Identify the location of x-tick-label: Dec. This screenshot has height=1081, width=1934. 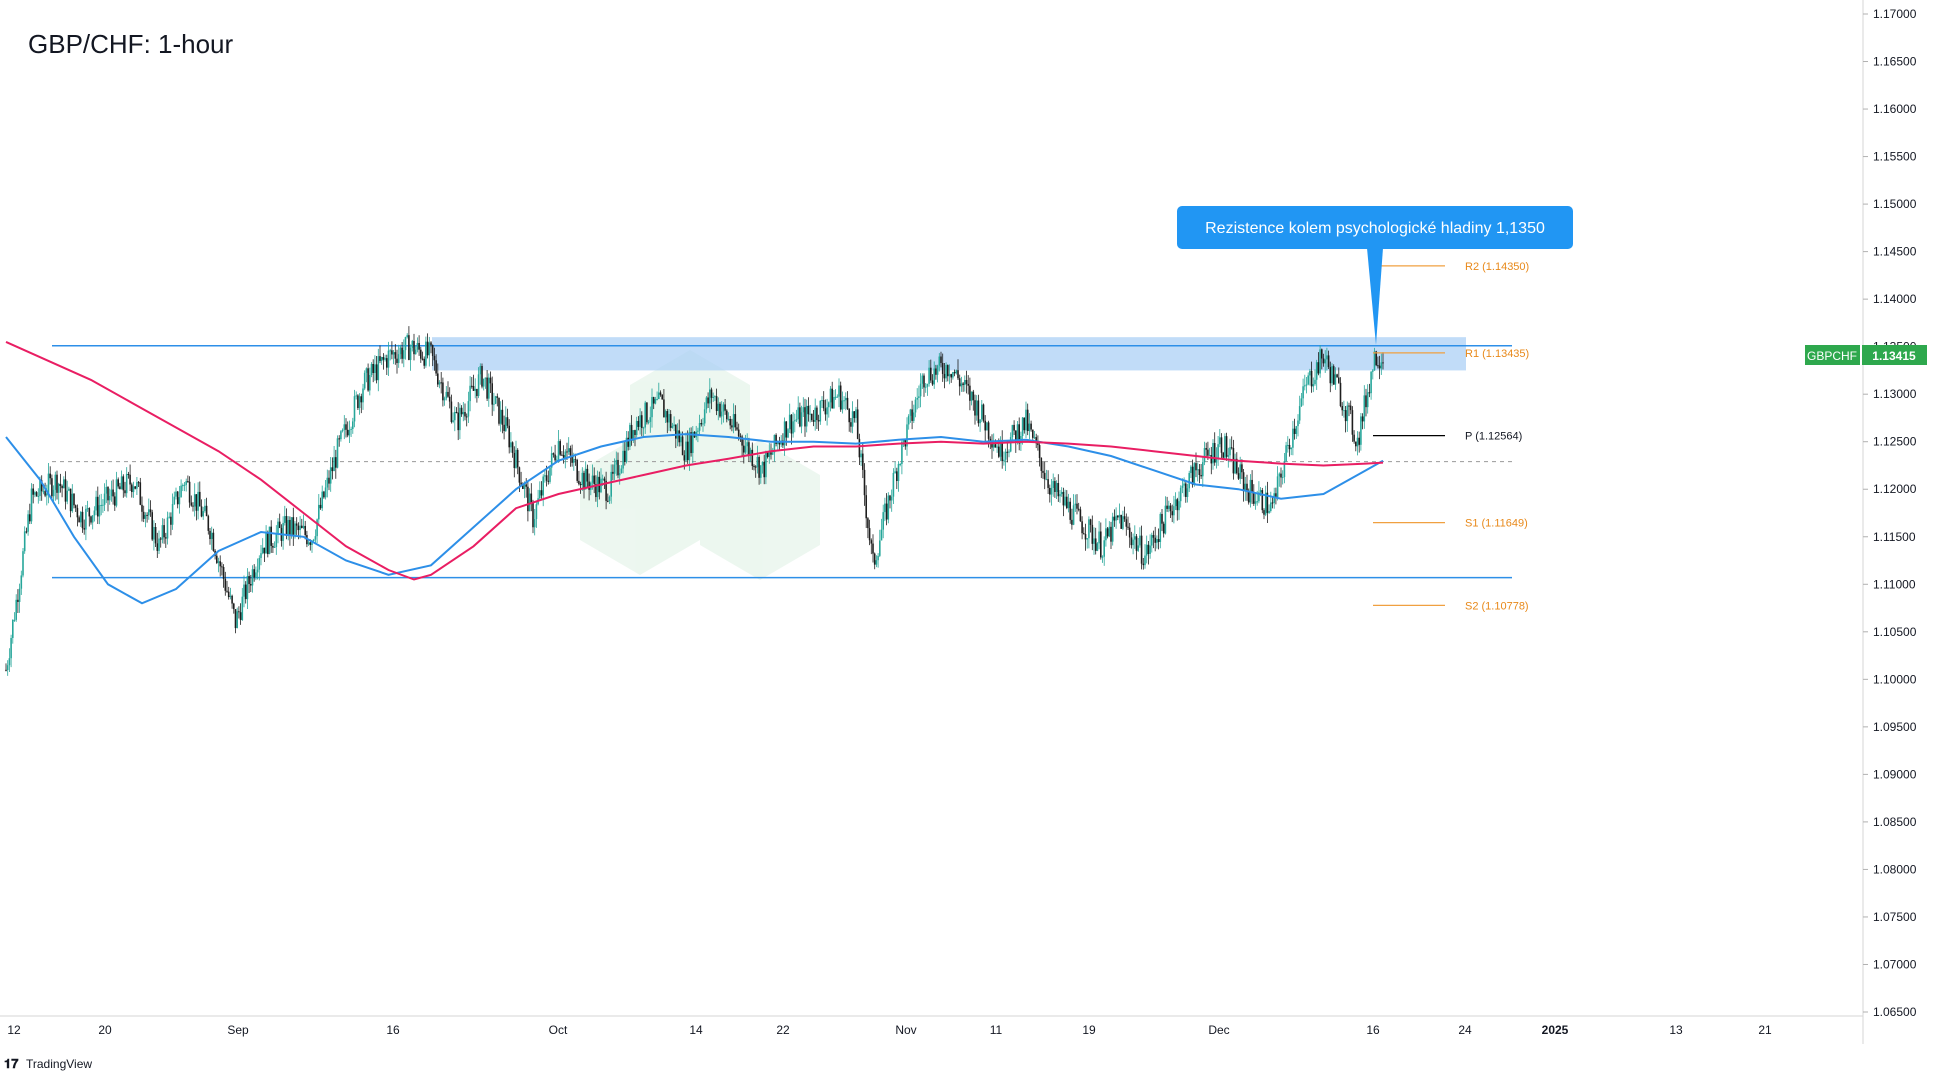
(1218, 1030).